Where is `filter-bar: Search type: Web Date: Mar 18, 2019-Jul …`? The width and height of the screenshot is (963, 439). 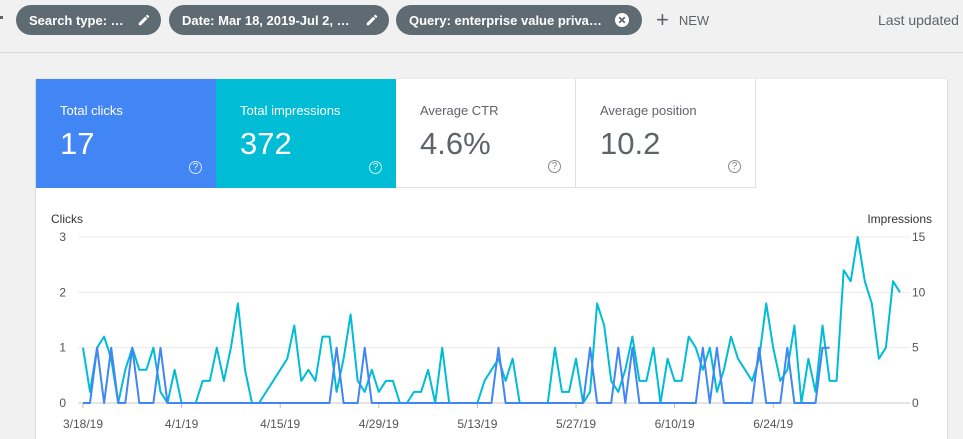 filter-bar: Search type: Web Date: Mar 18, 2019-Jul … is located at coordinates (481, 26).